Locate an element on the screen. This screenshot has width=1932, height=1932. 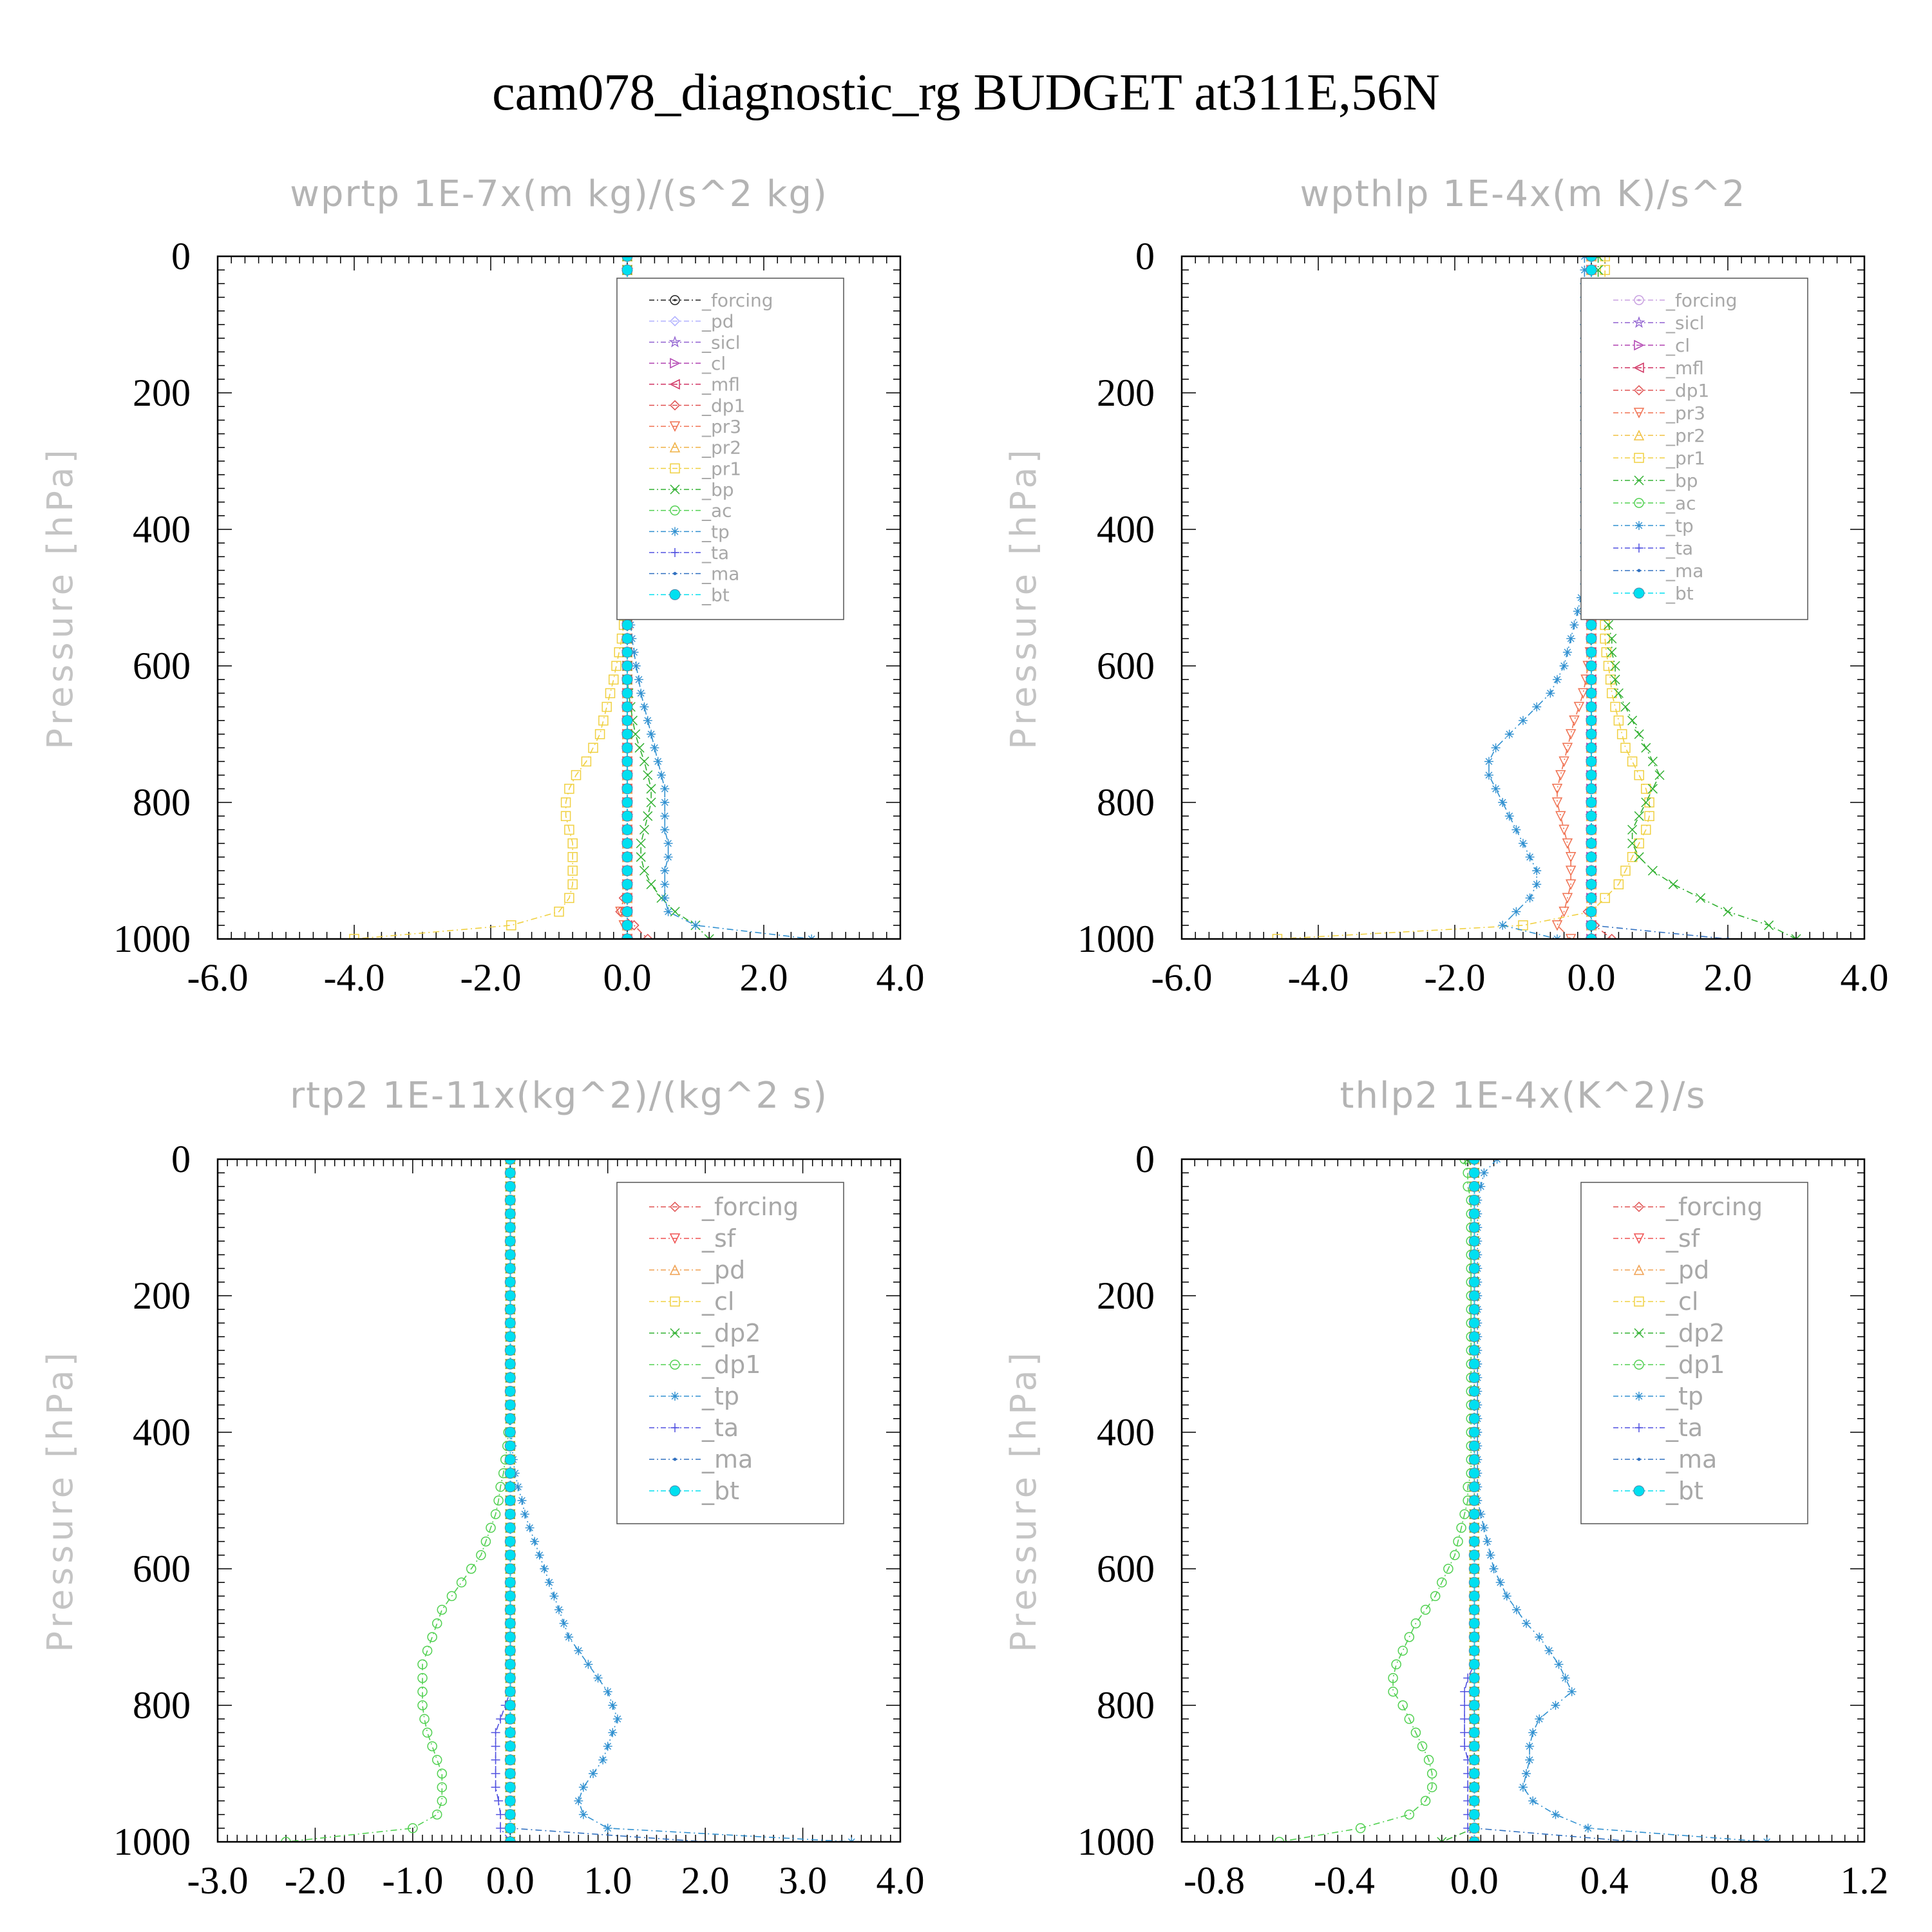
x-tick-label: -3.0 is located at coordinates (218, 1880).